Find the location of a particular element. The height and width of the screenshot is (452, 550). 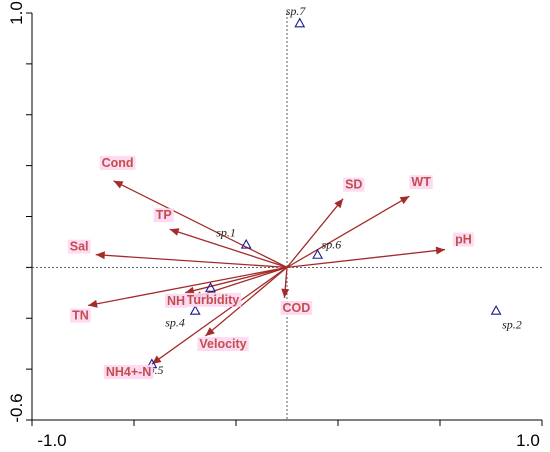

vector-label: TP is located at coordinates (164, 215).